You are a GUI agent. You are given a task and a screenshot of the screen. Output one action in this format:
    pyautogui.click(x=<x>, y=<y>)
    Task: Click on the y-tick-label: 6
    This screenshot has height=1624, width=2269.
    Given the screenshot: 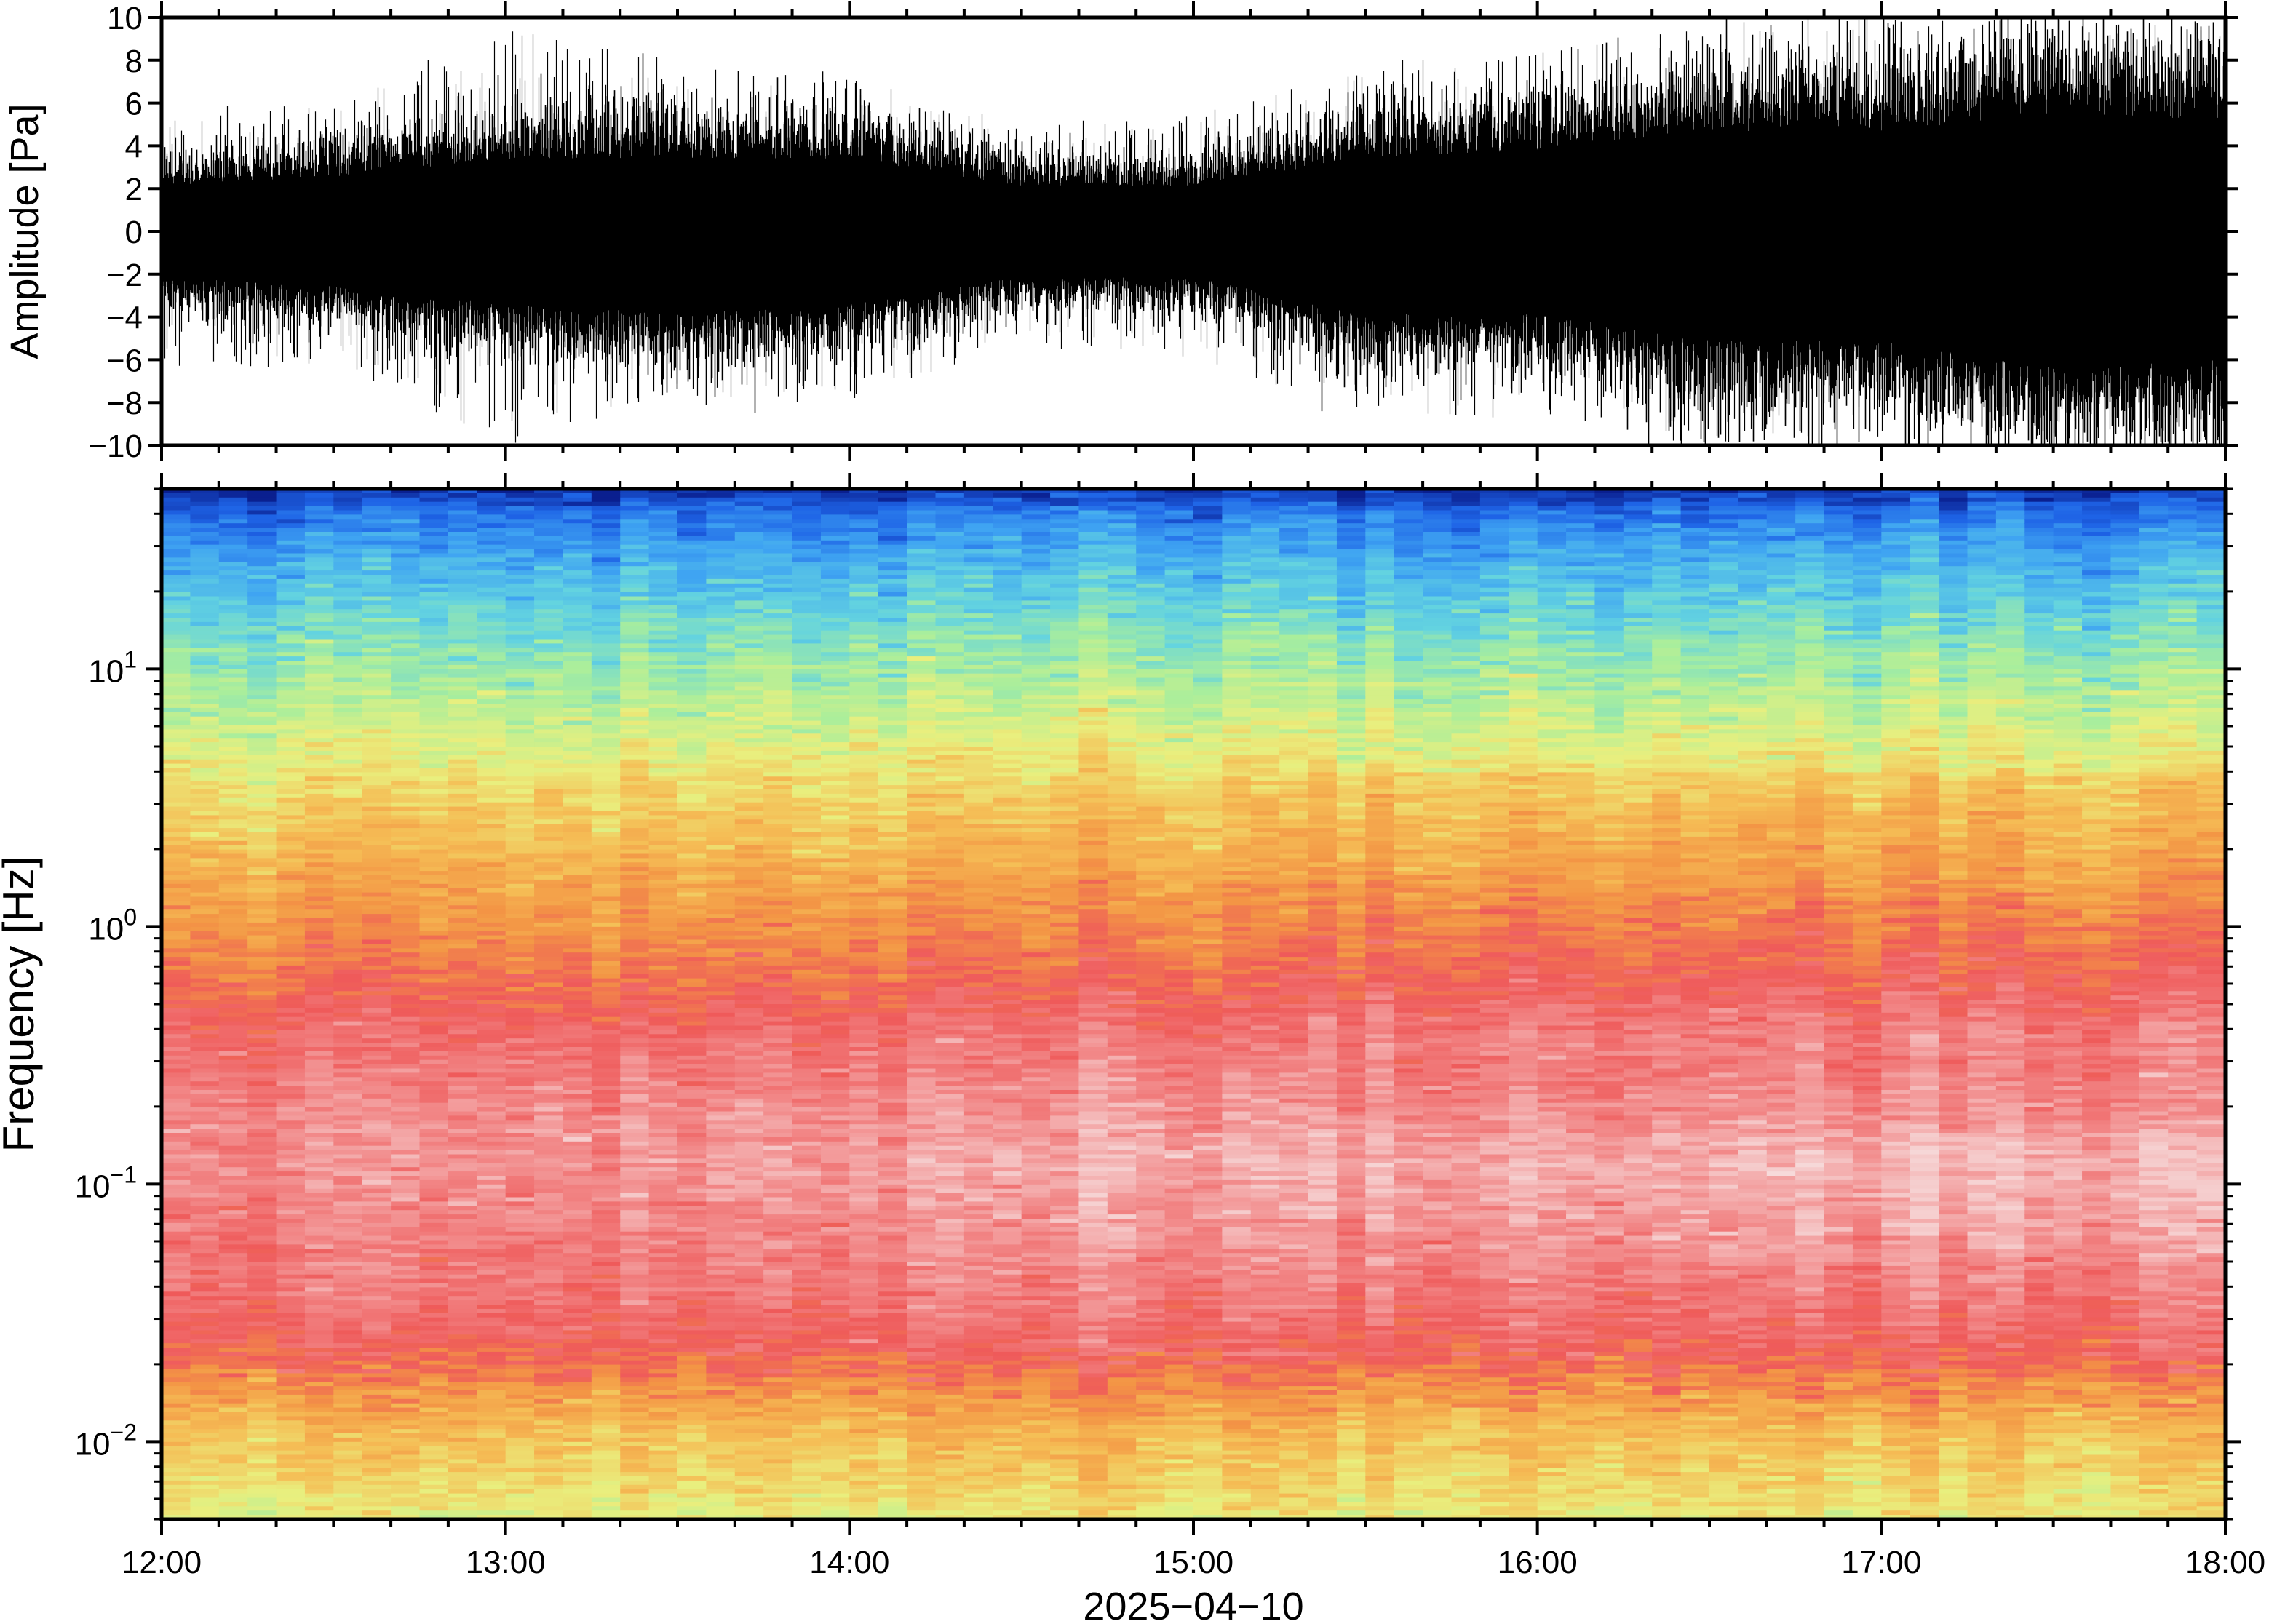 What is the action you would take?
    pyautogui.click(x=134, y=104)
    